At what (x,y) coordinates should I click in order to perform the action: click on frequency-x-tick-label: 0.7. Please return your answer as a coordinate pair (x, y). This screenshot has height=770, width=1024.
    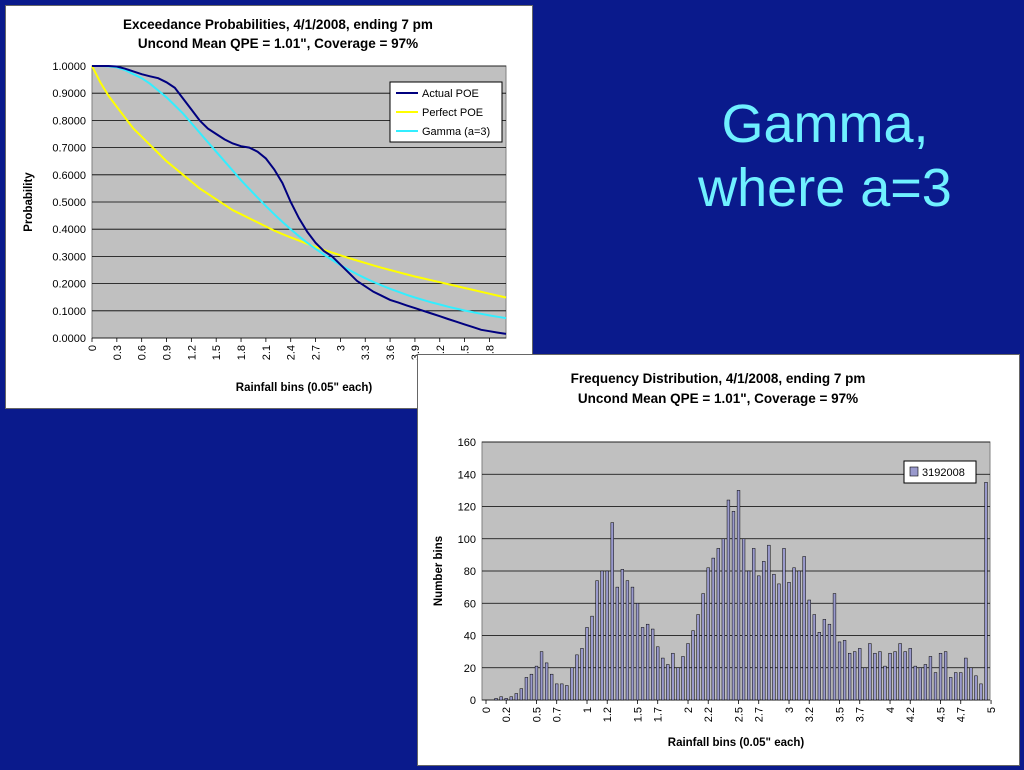
    Looking at the image, I should click on (558, 714).